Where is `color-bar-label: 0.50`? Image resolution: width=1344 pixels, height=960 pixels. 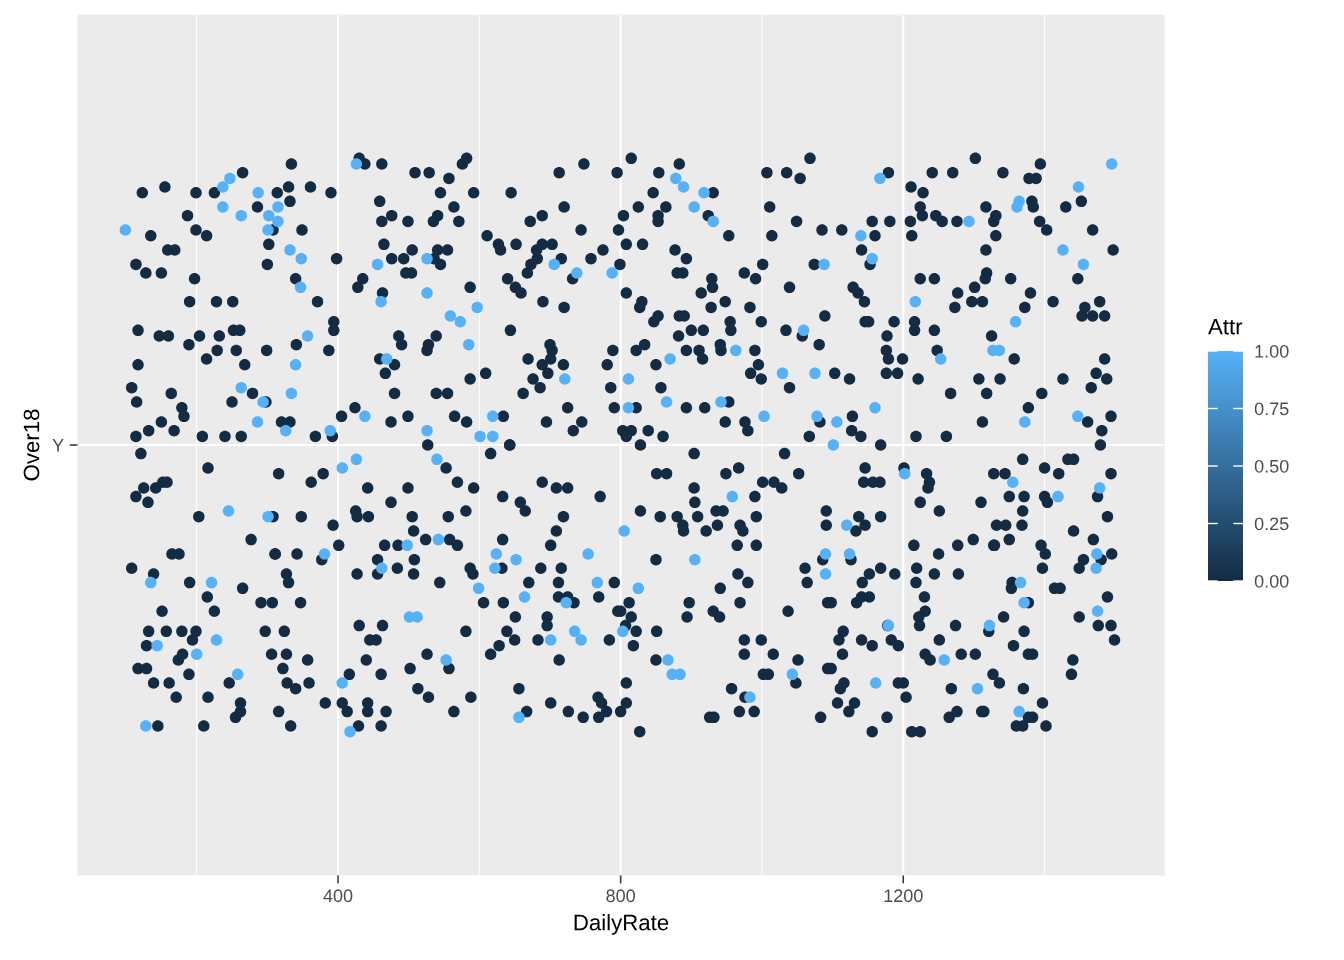
color-bar-label: 0.50 is located at coordinates (1271, 466).